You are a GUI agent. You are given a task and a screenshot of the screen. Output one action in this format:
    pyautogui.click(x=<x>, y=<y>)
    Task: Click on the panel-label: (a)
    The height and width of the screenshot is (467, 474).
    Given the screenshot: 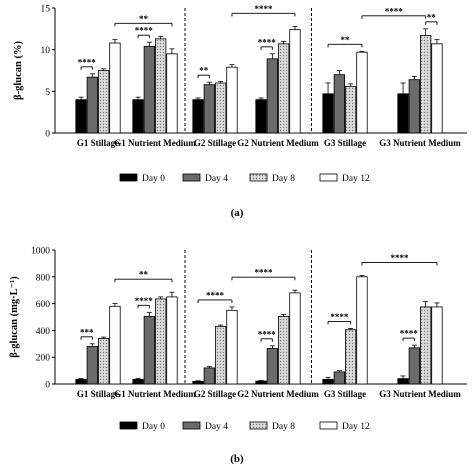 What is the action you would take?
    pyautogui.click(x=237, y=213)
    